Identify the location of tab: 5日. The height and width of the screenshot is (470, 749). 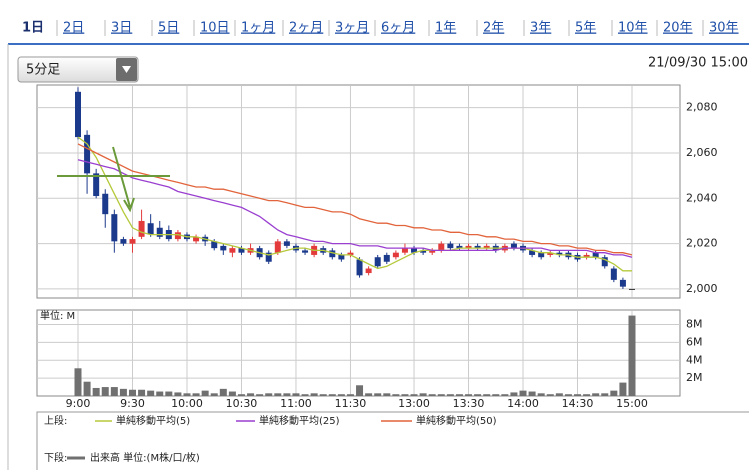
(168, 28).